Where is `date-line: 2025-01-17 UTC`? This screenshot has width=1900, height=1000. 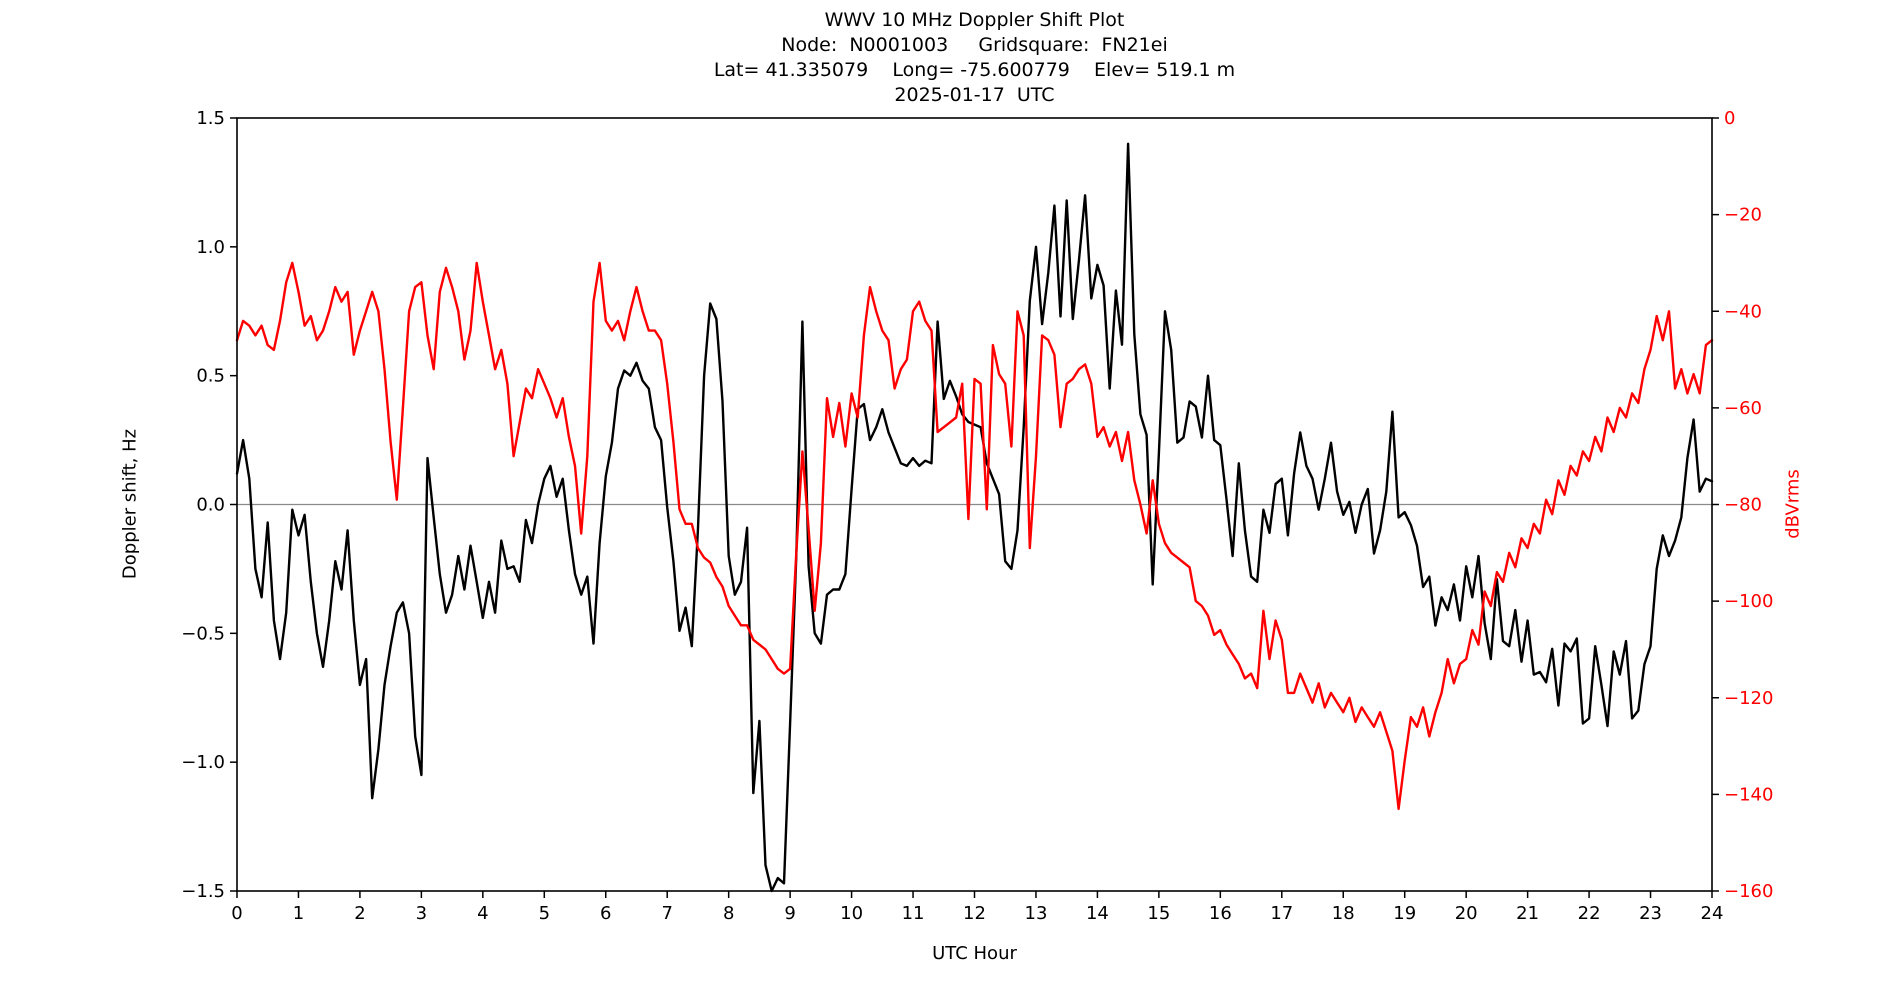 date-line: 2025-01-17 UTC is located at coordinates (974, 95).